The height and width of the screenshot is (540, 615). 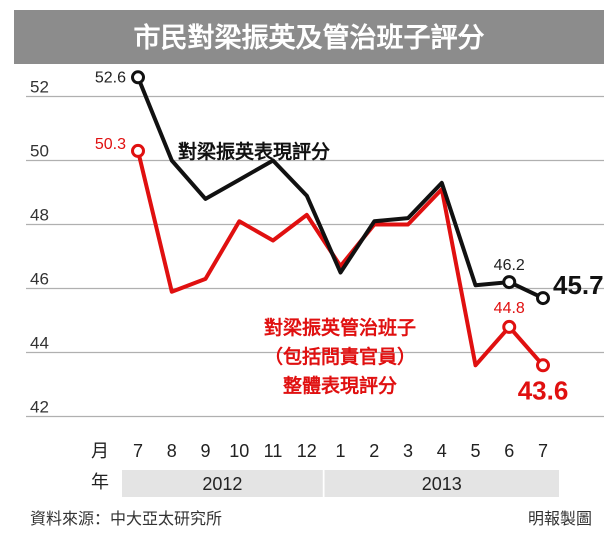 I want to click on point-label: 43.6, so click(x=543, y=390).